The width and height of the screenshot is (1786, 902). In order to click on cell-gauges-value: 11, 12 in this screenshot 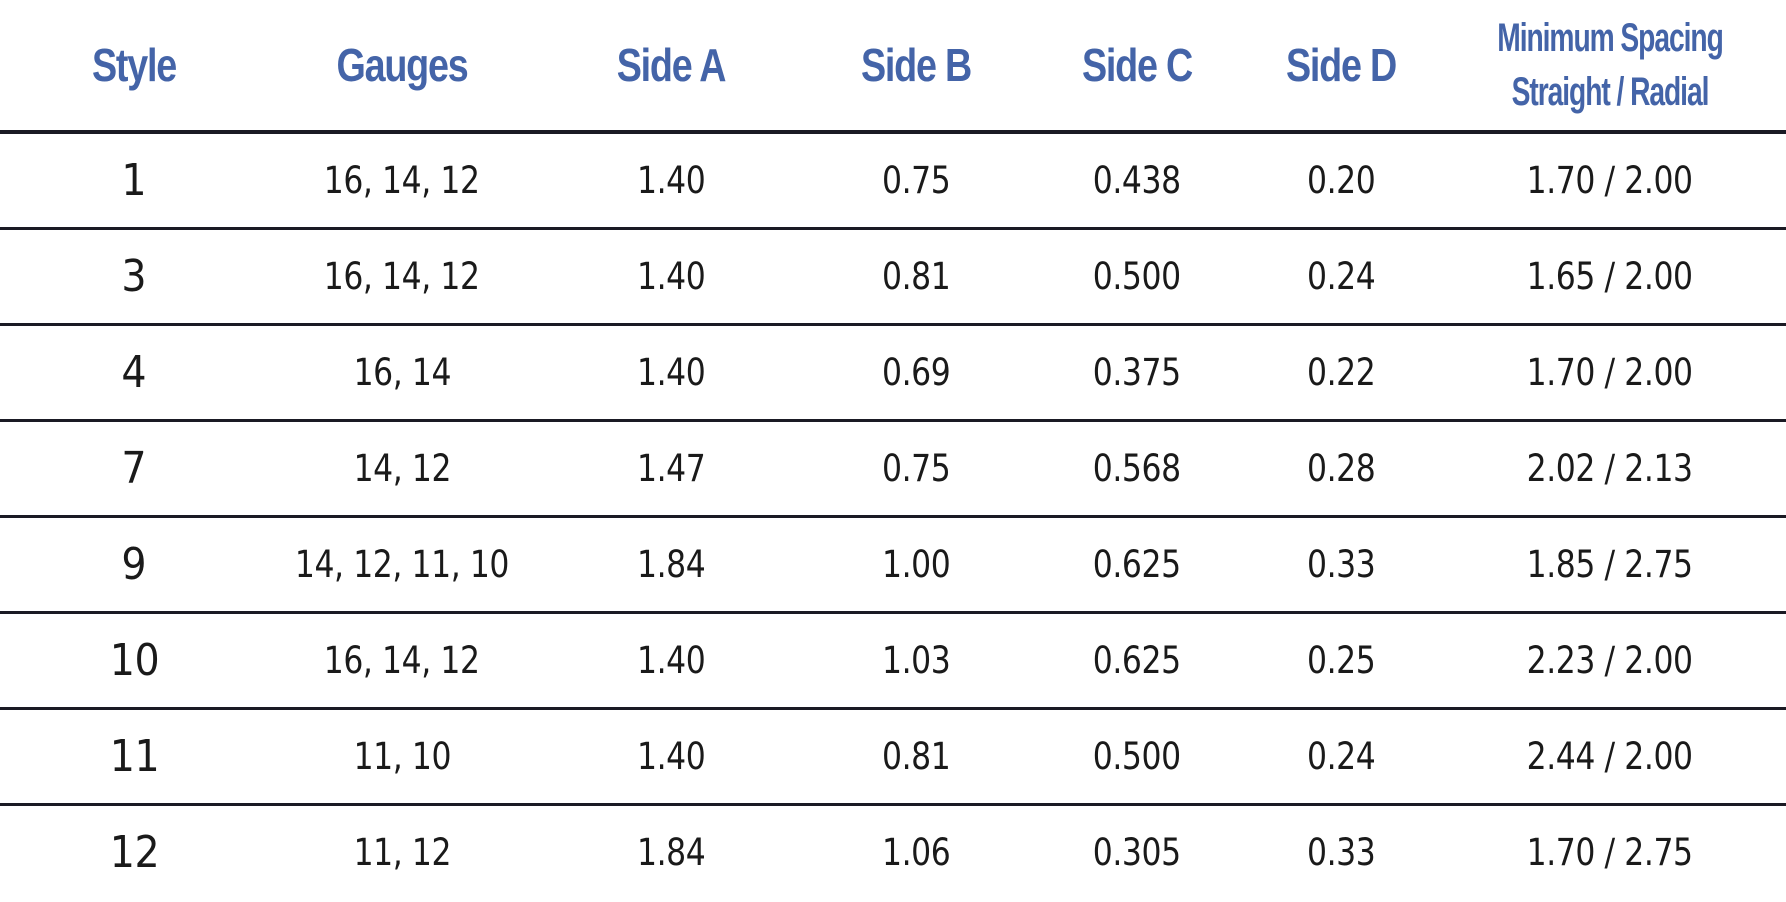, I will do `click(402, 853)`.